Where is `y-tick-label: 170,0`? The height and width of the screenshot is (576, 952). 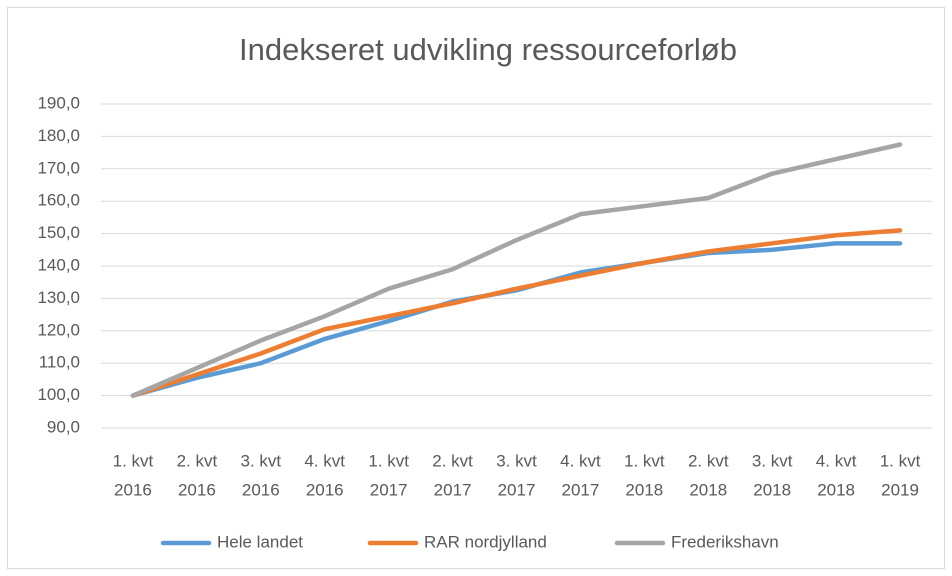 y-tick-label: 170,0 is located at coordinates (58, 167).